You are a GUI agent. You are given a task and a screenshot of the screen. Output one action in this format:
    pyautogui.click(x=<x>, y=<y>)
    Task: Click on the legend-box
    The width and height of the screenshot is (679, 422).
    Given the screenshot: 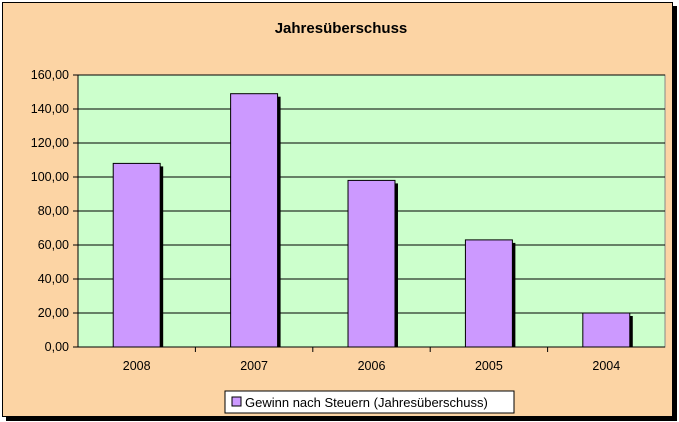 What is the action you would take?
    pyautogui.click(x=369, y=402)
    